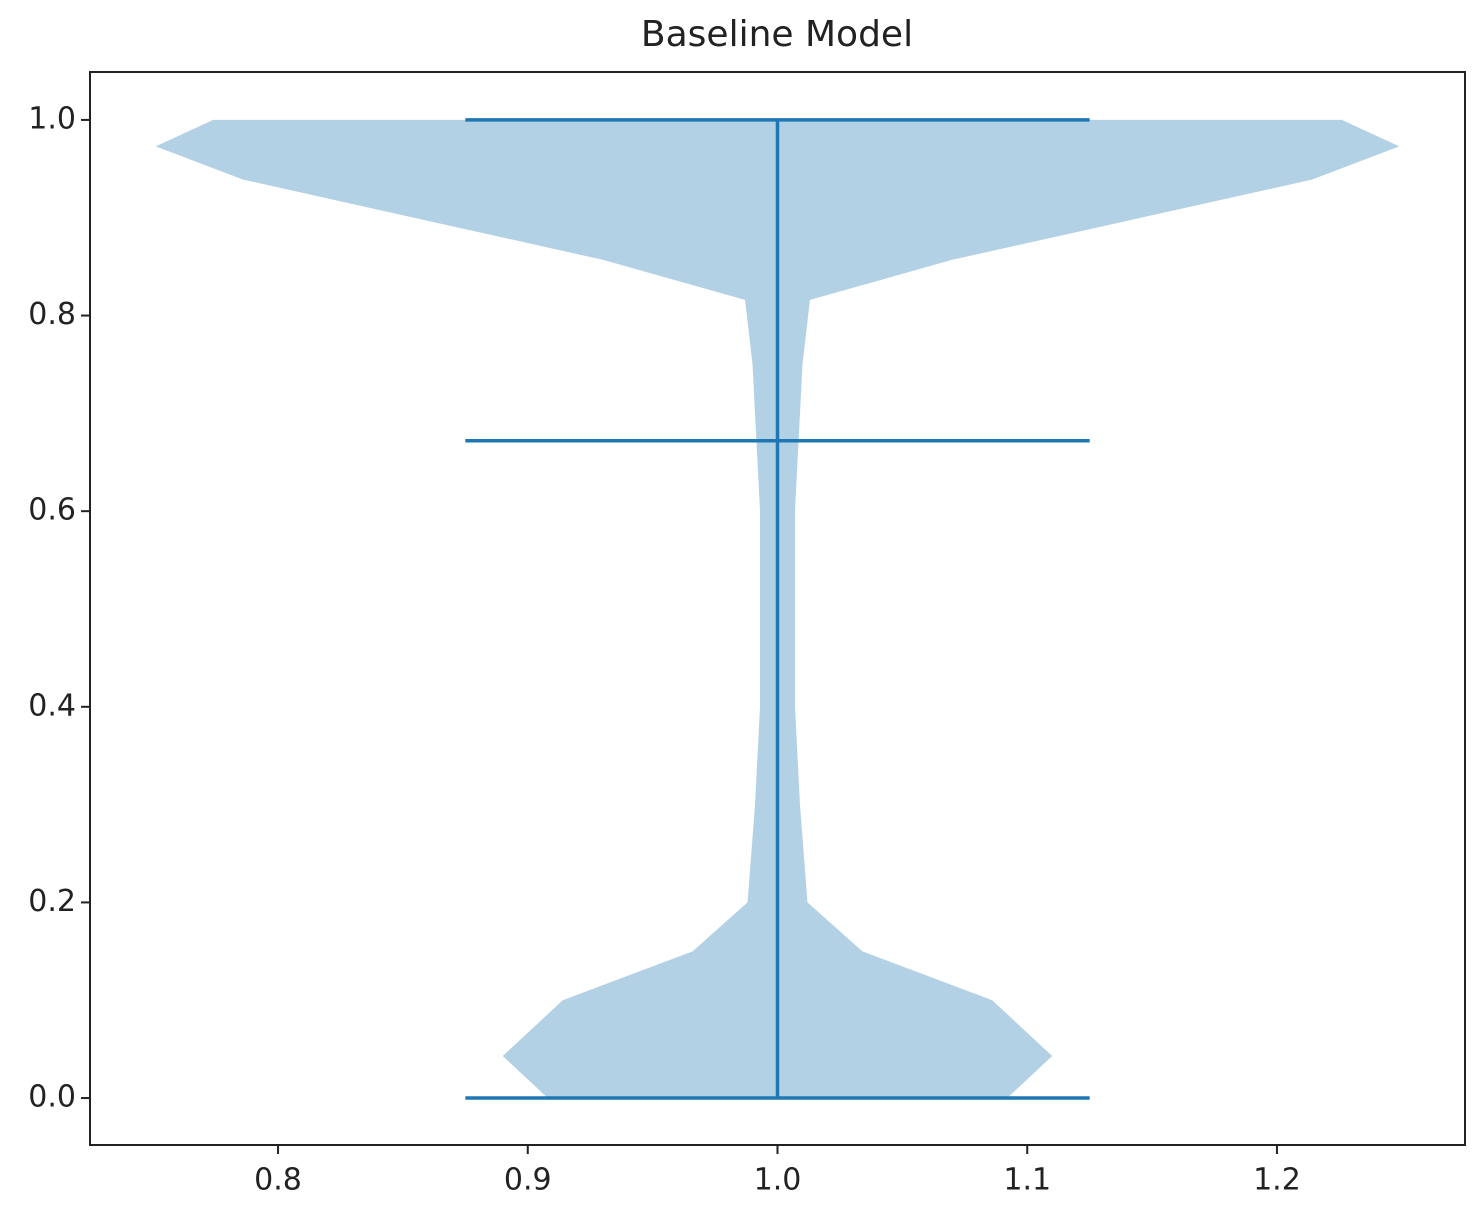  What do you see at coordinates (1027, 1180) in the screenshot?
I see `x-tick-label: 1.1` at bounding box center [1027, 1180].